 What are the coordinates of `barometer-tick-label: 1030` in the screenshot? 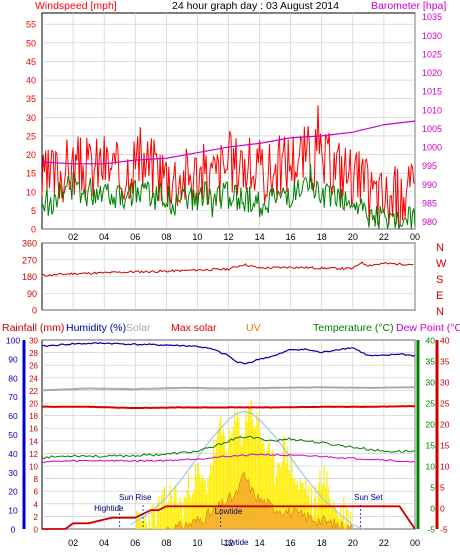 It's located at (432, 36).